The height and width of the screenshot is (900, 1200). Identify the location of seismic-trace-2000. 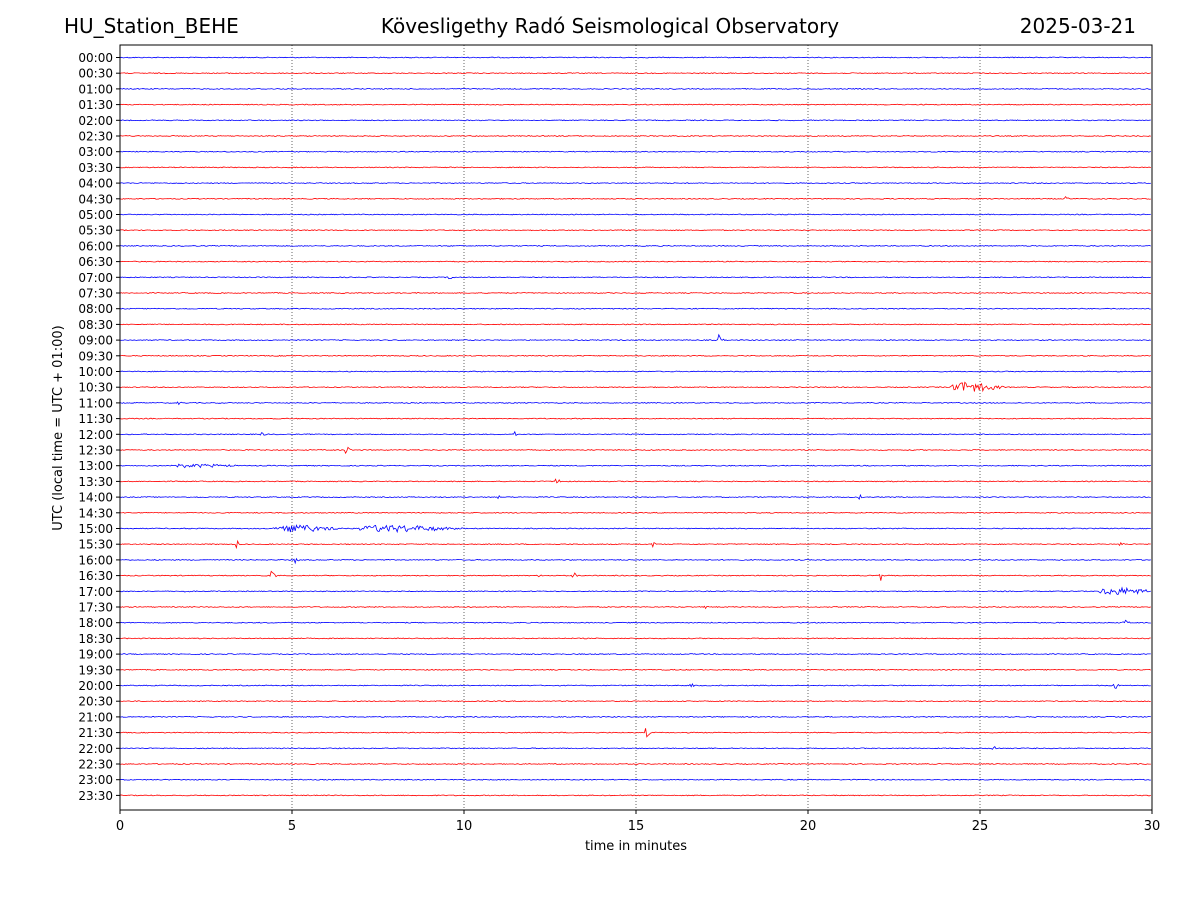
(635, 686).